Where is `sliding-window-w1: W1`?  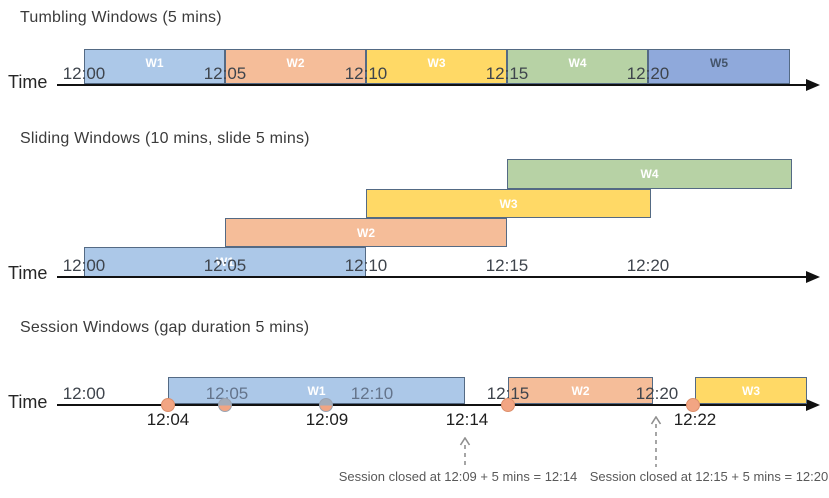 sliding-window-w1: W1 is located at coordinates (225, 262).